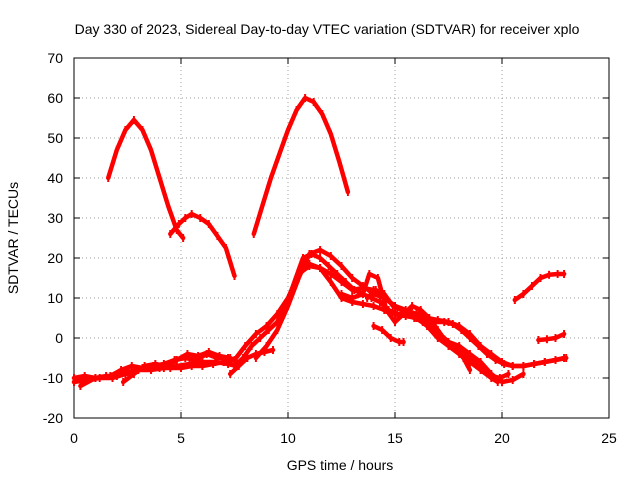  What do you see at coordinates (288, 438) in the screenshot?
I see `x-tick-label: 10` at bounding box center [288, 438].